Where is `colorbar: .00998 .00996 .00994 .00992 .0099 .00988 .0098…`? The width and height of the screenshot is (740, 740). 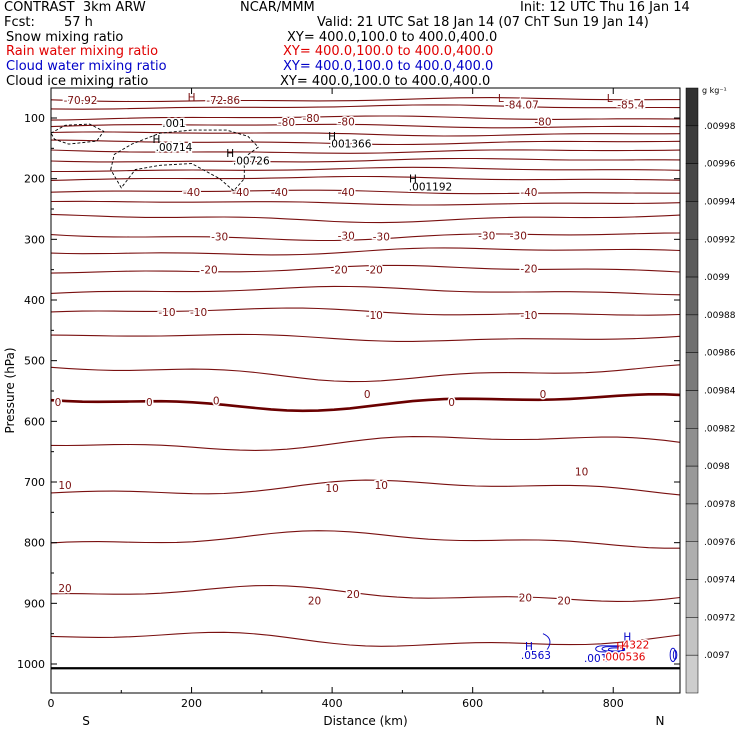 colorbar: .00998 .00996 .00994 .00992 .0099 .00988 .0098… is located at coordinates (710, 390).